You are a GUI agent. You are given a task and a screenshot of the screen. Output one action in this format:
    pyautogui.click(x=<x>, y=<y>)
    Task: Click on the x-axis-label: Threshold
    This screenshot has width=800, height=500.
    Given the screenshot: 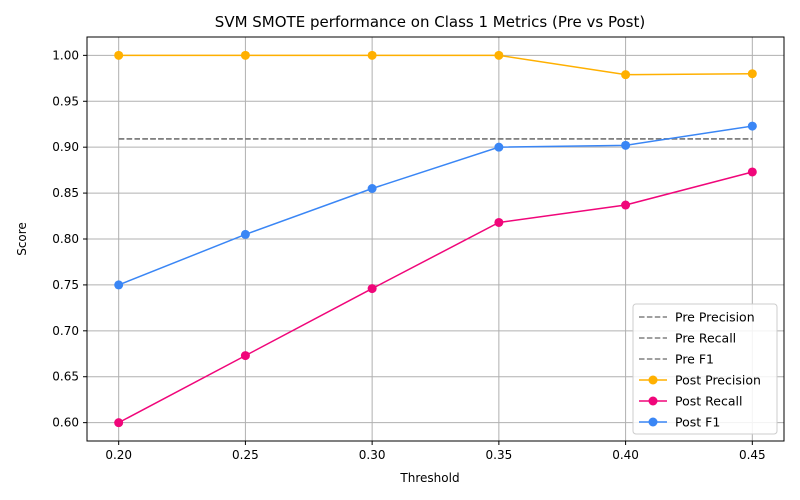 What is the action you would take?
    pyautogui.click(x=429, y=478)
    